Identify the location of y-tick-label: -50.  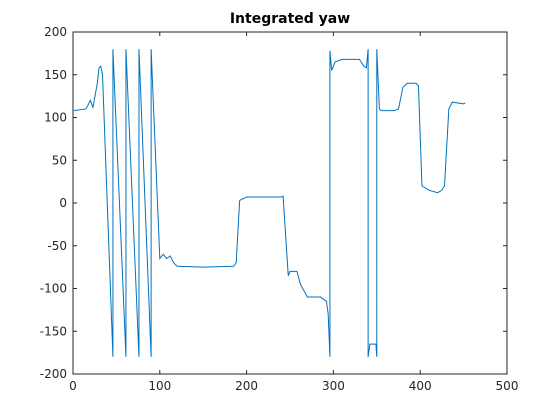
(57, 246).